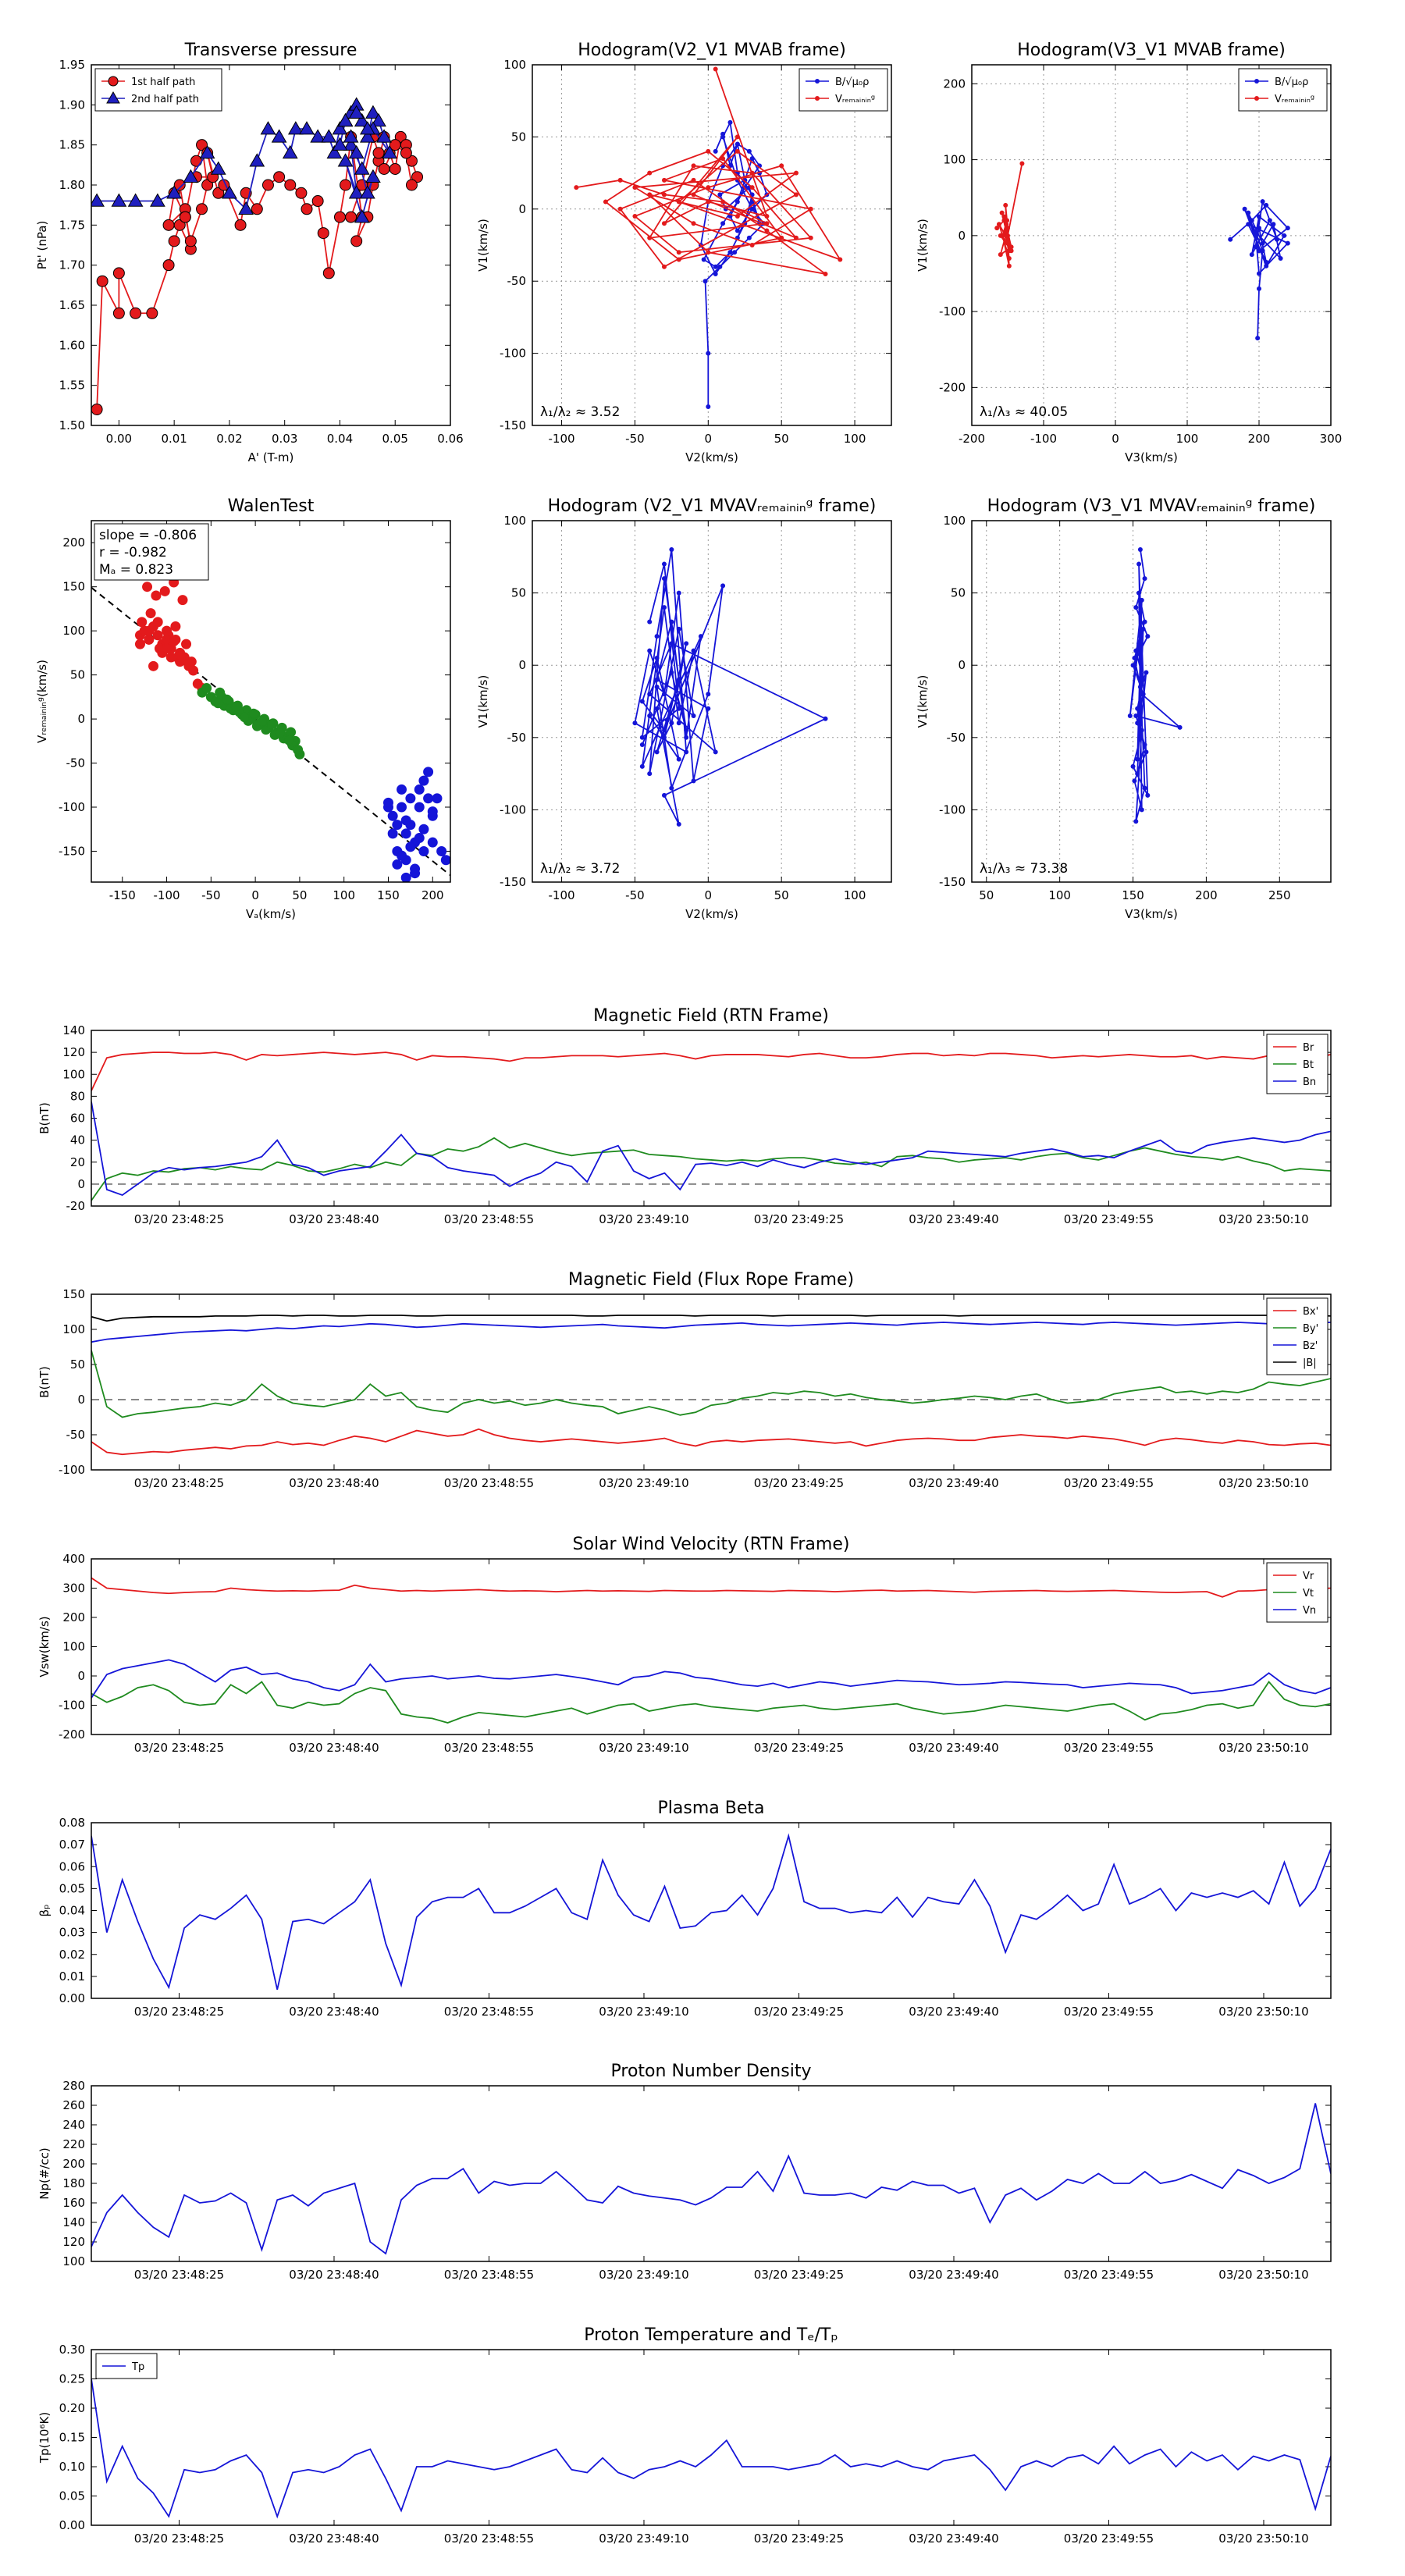 This screenshot has width=1405, height=2576. I want to click on x-tick-label: 100, so click(1060, 895).